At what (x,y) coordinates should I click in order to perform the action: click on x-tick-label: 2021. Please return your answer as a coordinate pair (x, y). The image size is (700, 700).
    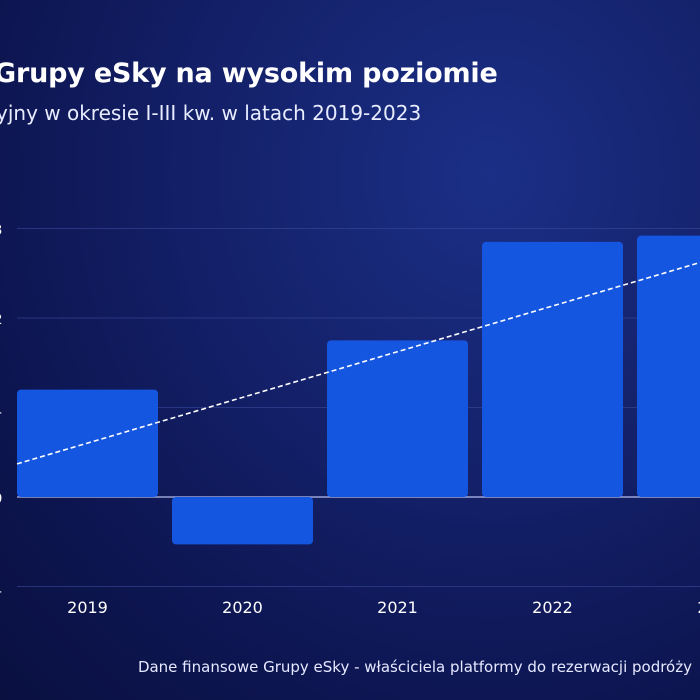
    Looking at the image, I should click on (397, 607).